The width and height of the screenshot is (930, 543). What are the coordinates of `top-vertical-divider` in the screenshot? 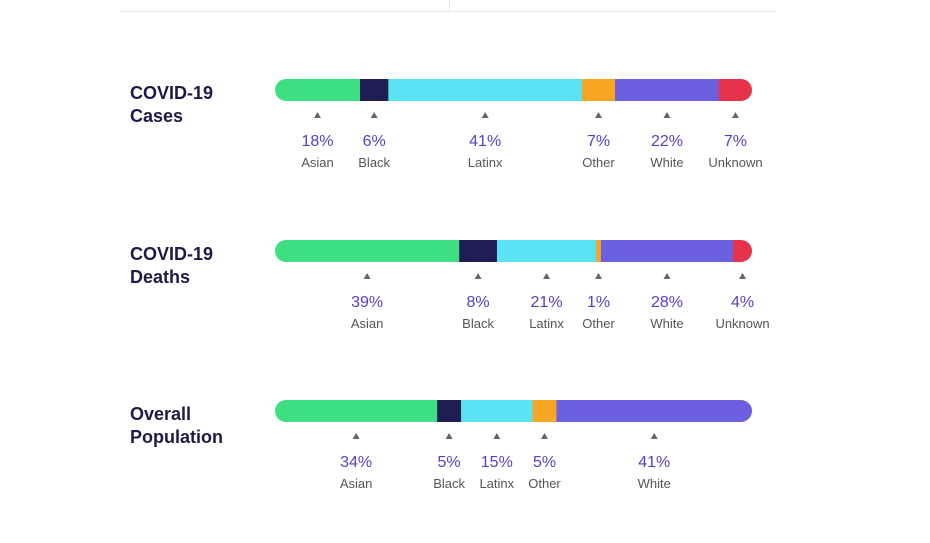 It's located at (449, 5).